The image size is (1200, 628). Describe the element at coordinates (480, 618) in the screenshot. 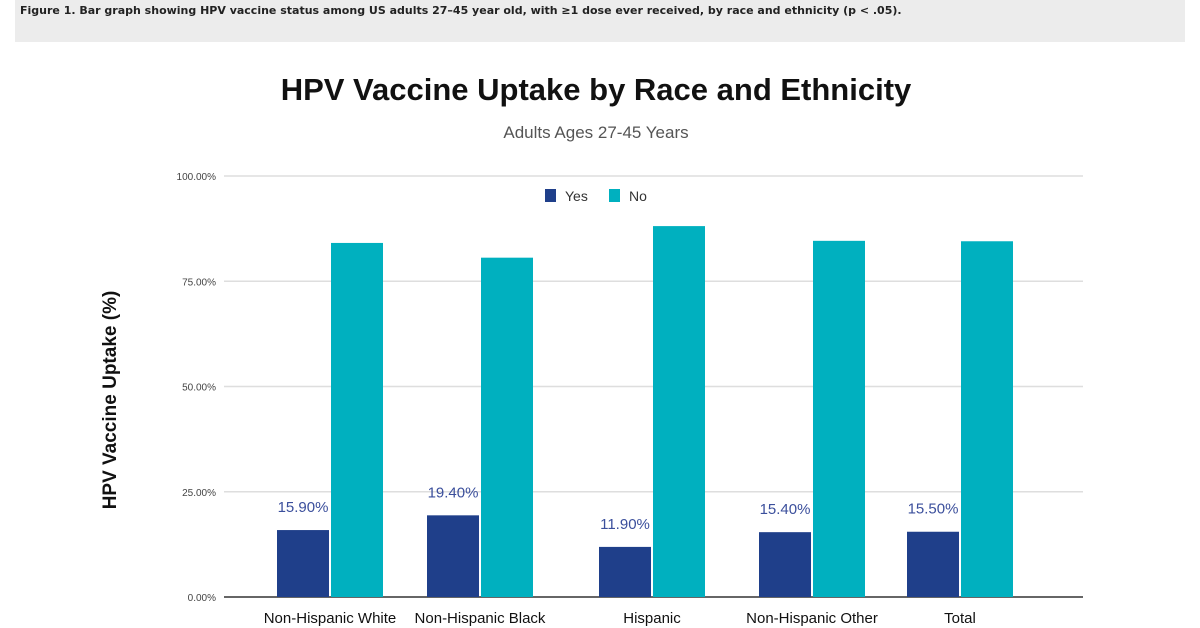

I see `x-tick-label: Non-Hispanic Black` at that location.